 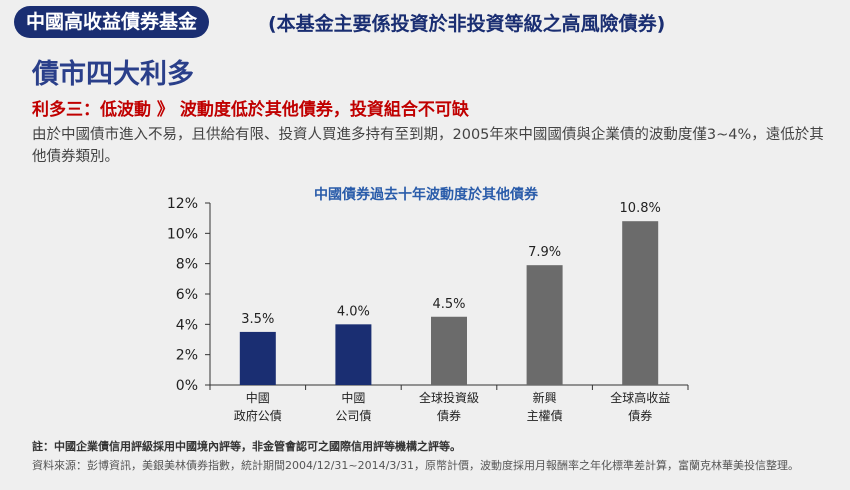 What do you see at coordinates (467, 24) in the screenshot?
I see `risk-disclaimer: (本基金主要係投資於非投資等級之高風險債券)` at bounding box center [467, 24].